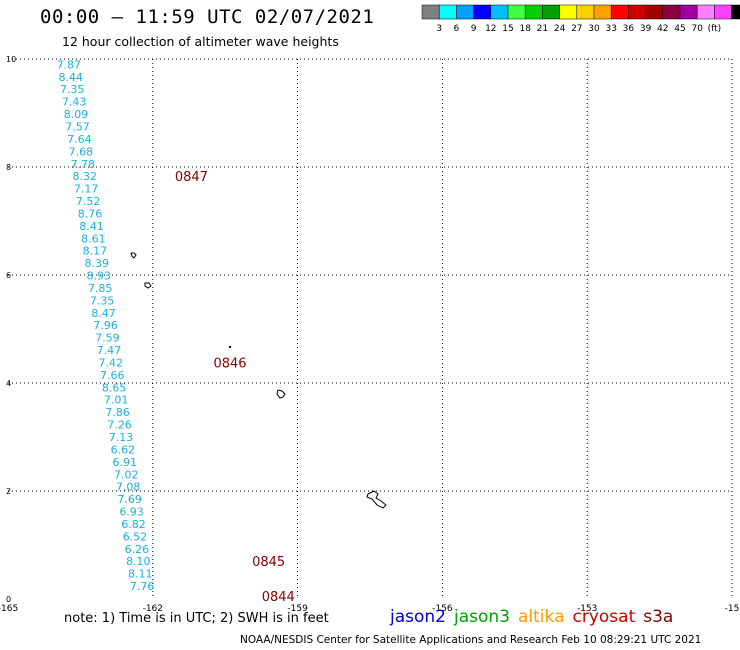 Image resolution: width=740 pixels, height=650 pixels. Describe the element at coordinates (679, 29) in the screenshot. I see `colorbar-label: 45` at that location.